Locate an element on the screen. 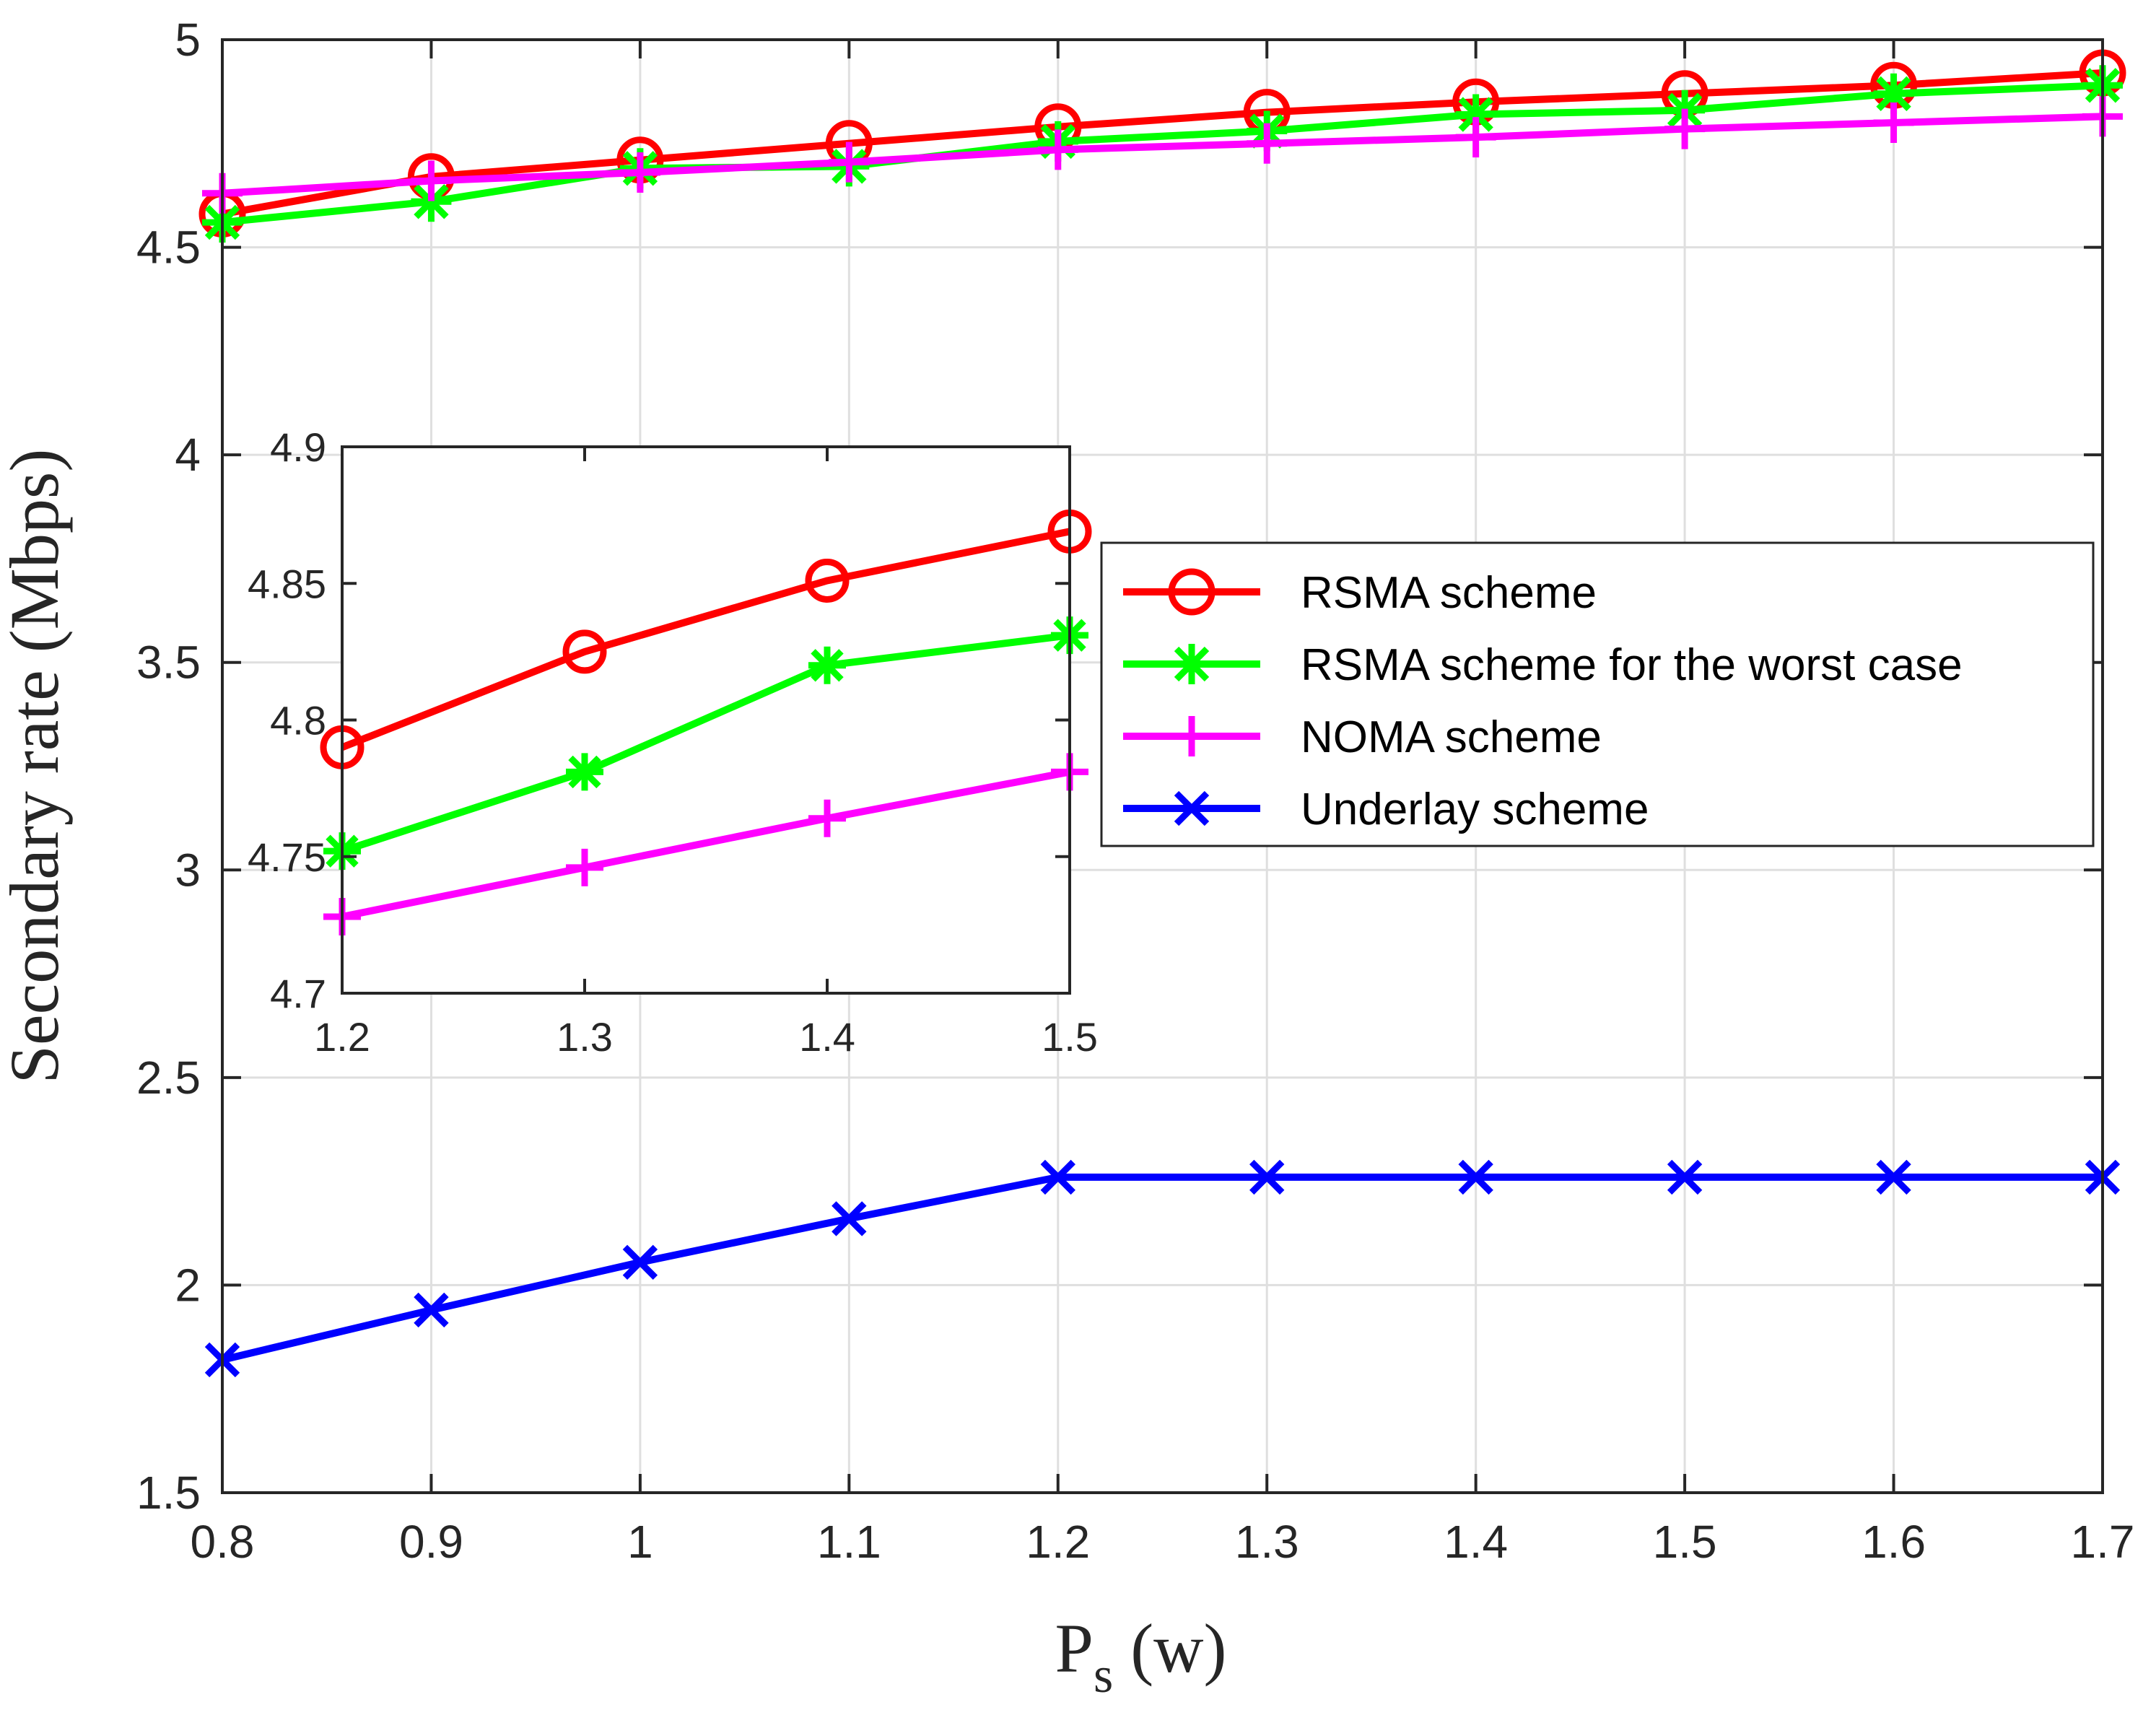 The width and height of the screenshot is (2156, 1728). legend-entry-3: Underlay scheme is located at coordinates (1386, 809).